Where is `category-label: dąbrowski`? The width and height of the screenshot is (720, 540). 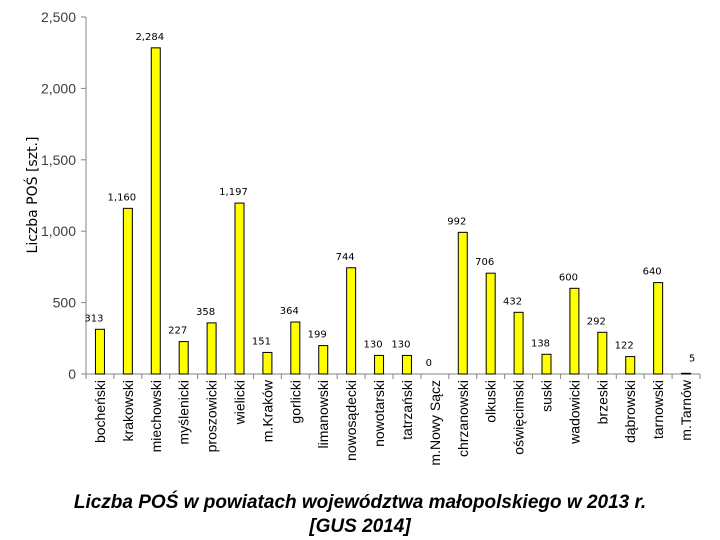 category-label: dąbrowski is located at coordinates (630, 411).